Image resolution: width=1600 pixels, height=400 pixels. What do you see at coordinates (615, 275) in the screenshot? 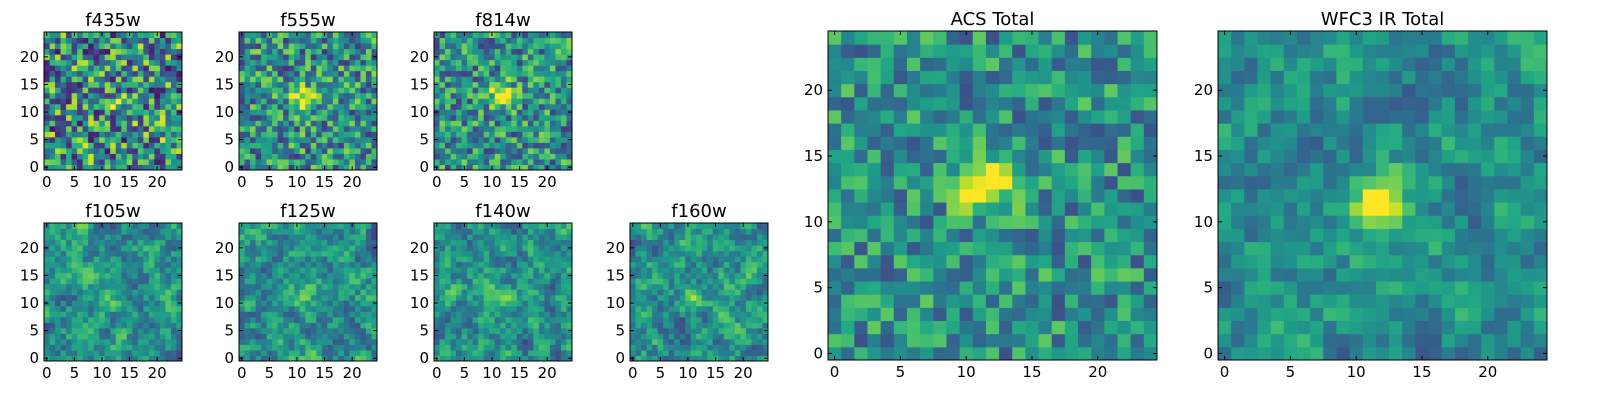
I see `y-tick-label: 15` at bounding box center [615, 275].